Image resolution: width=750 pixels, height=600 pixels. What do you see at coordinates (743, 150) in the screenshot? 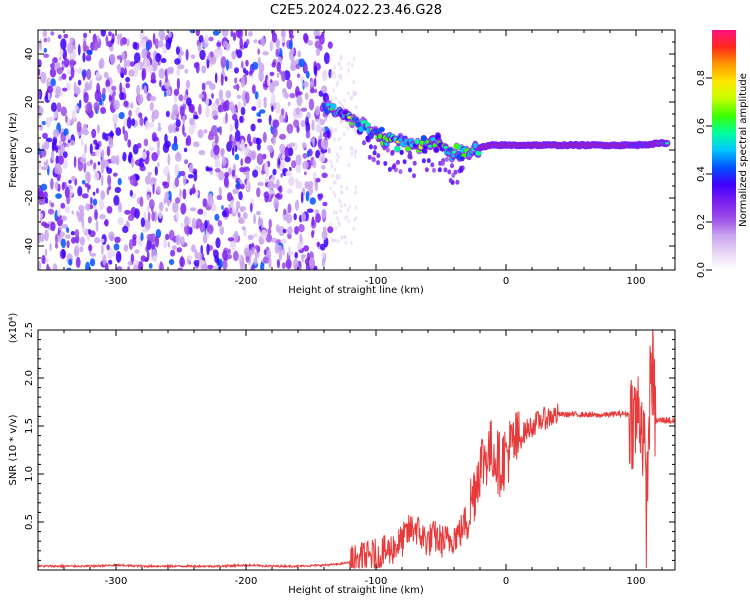
I see `colorbar-label: Normalized spectral amplitude` at bounding box center [743, 150].